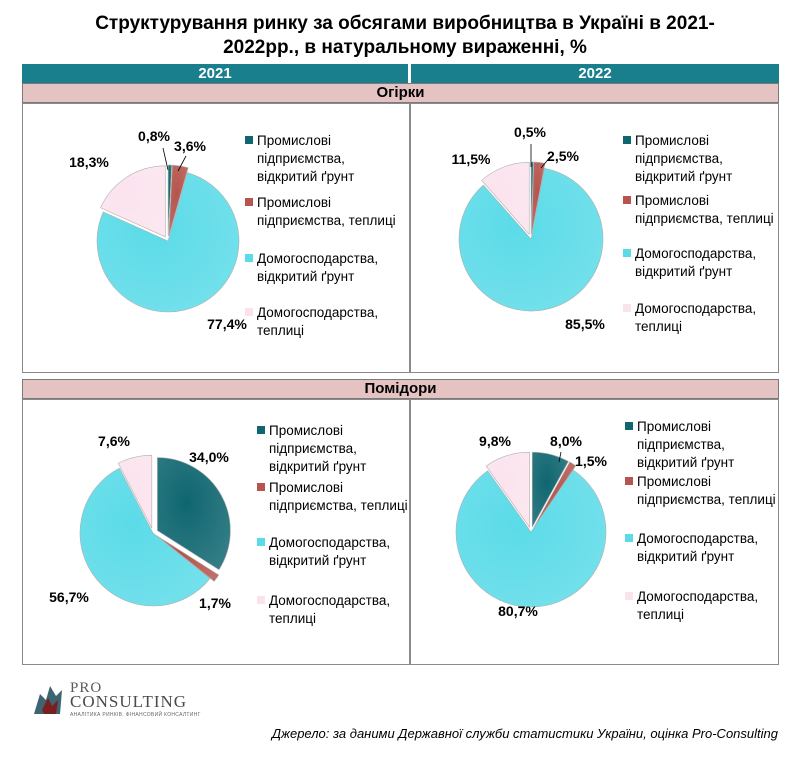  What do you see at coordinates (400, 93) in the screenshot?
I see `category-header-cucumbers: Огірки` at bounding box center [400, 93].